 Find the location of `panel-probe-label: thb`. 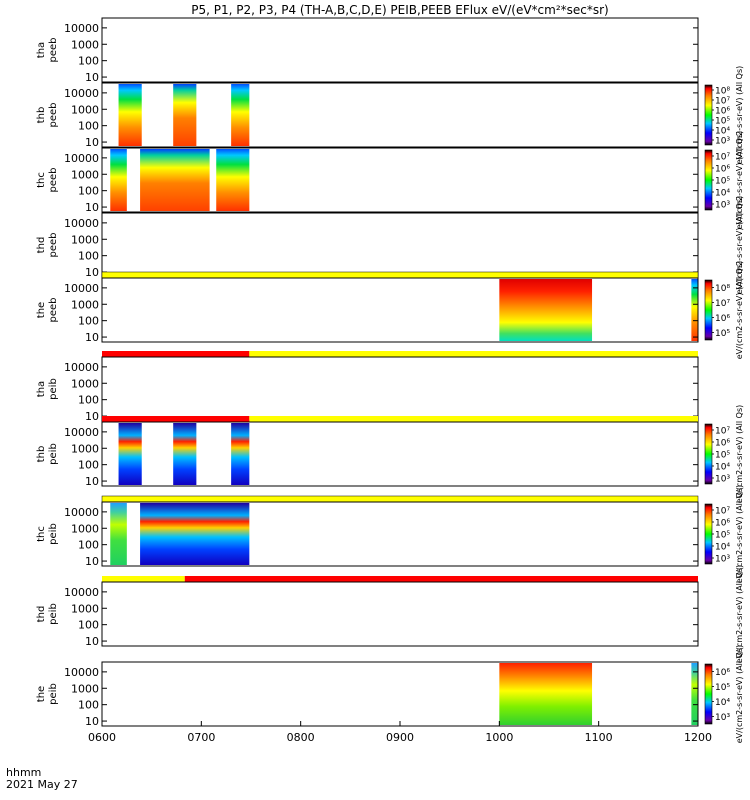

panel-probe-label: thb is located at coordinates (41, 454).